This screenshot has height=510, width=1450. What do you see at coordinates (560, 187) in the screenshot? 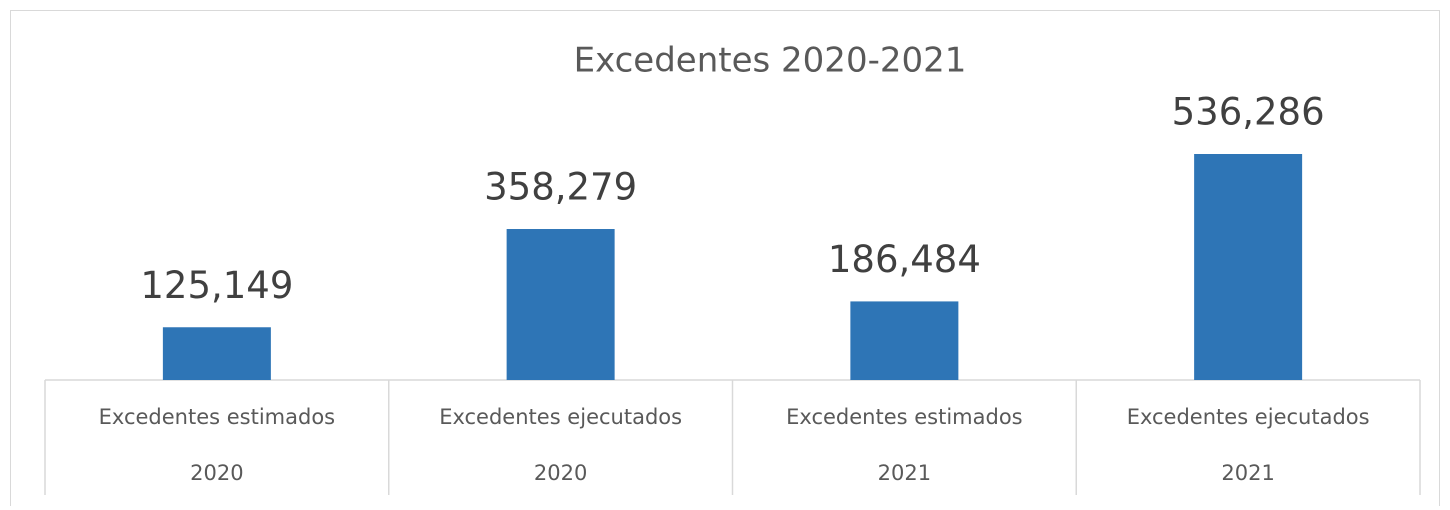
I see `data-label: 358,279` at bounding box center [560, 187].